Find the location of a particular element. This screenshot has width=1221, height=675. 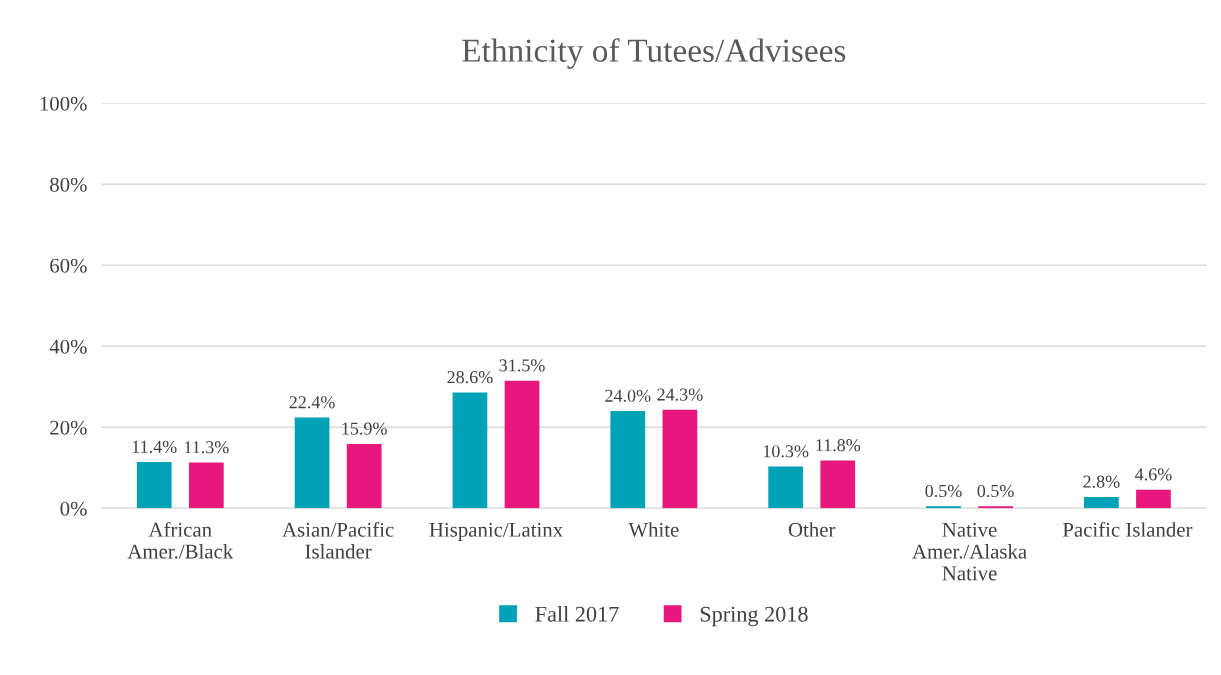

y-tick-label: 60% is located at coordinates (68, 265).